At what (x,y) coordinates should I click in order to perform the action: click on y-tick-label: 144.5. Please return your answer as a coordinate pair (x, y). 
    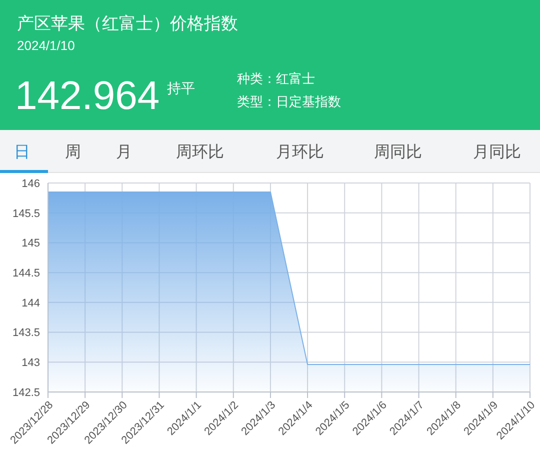
    Looking at the image, I should click on (26, 273).